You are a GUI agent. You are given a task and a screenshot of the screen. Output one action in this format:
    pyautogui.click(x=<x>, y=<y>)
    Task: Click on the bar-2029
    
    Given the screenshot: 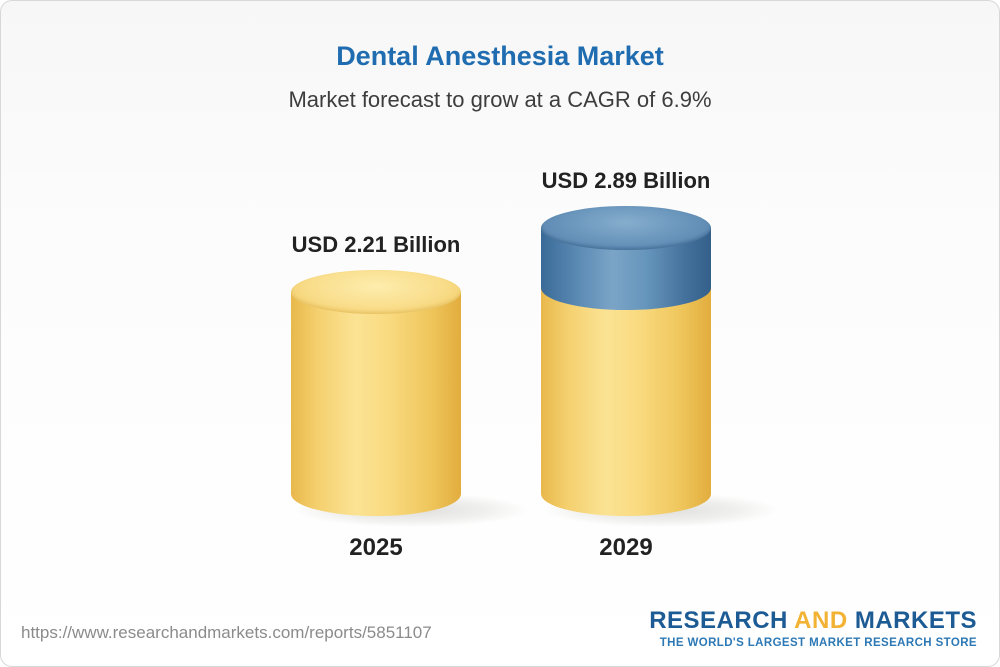 What is the action you would take?
    pyautogui.click(x=626, y=361)
    